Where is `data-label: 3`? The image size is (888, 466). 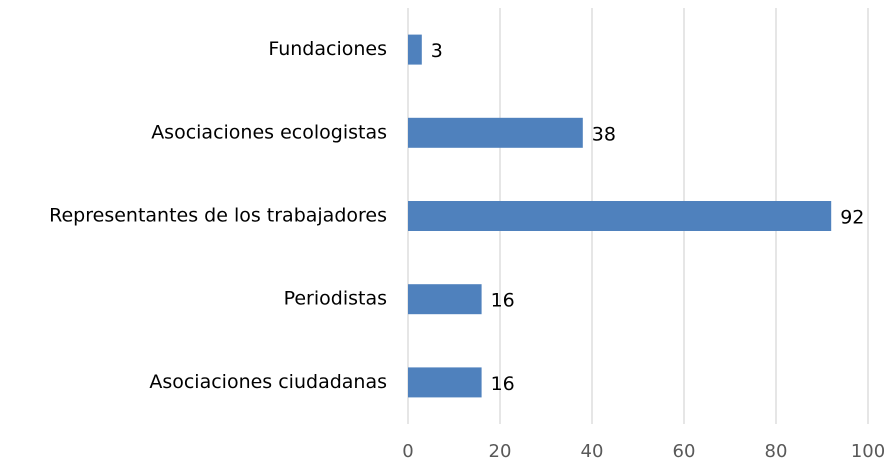 data-label: 3 is located at coordinates (437, 51).